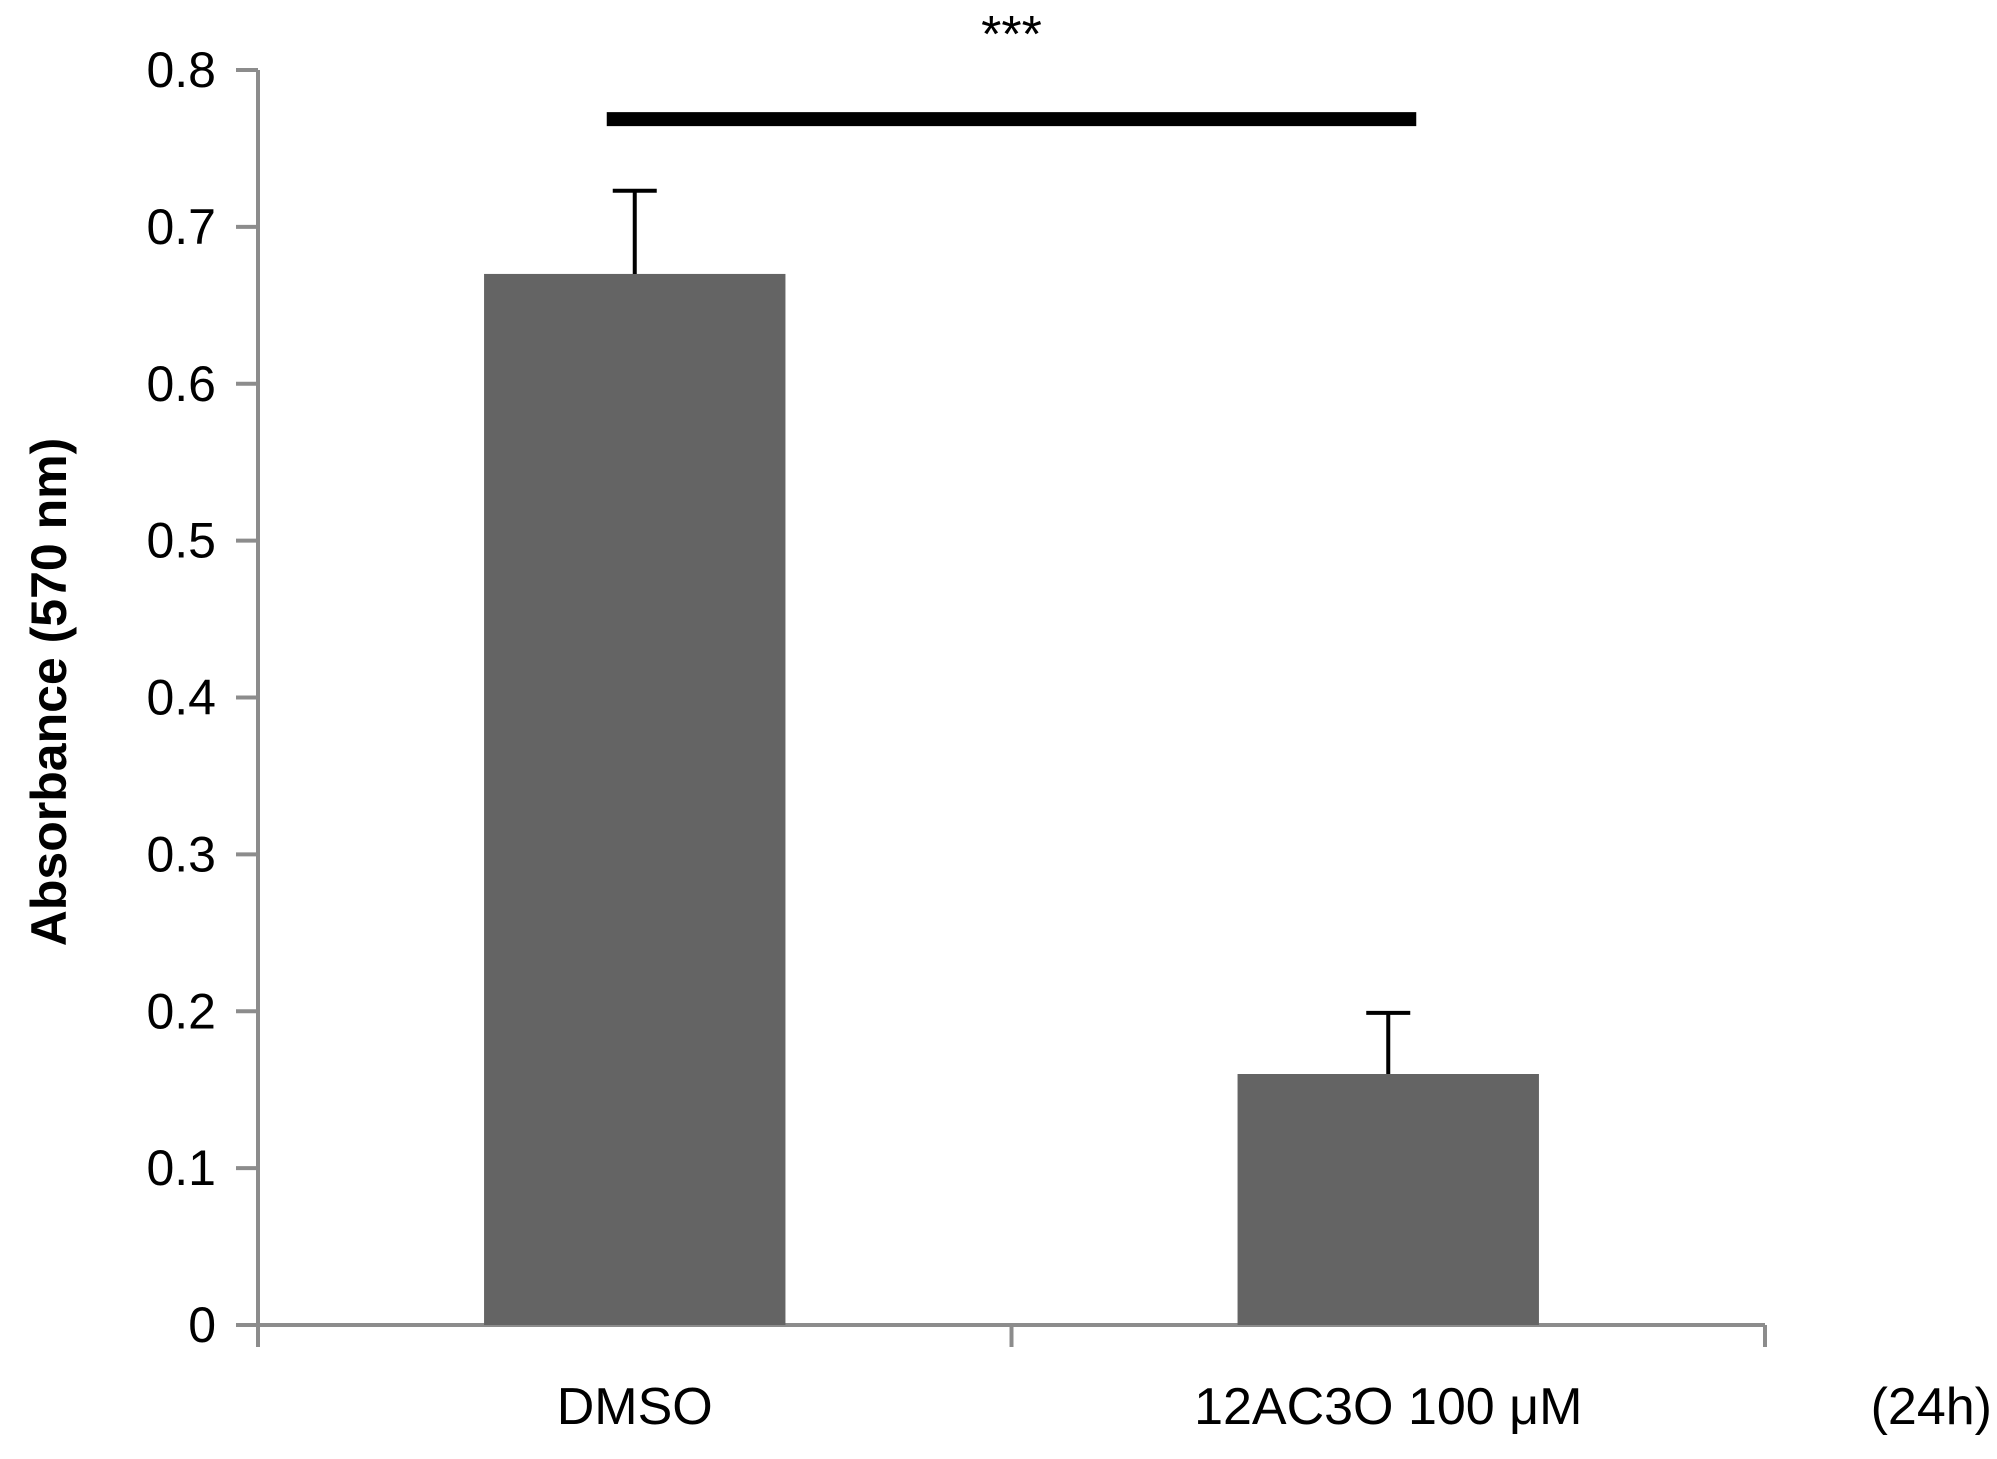 The width and height of the screenshot is (1997, 1459). What do you see at coordinates (1931, 1407) in the screenshot?
I see `duration-annotation: (24h)` at bounding box center [1931, 1407].